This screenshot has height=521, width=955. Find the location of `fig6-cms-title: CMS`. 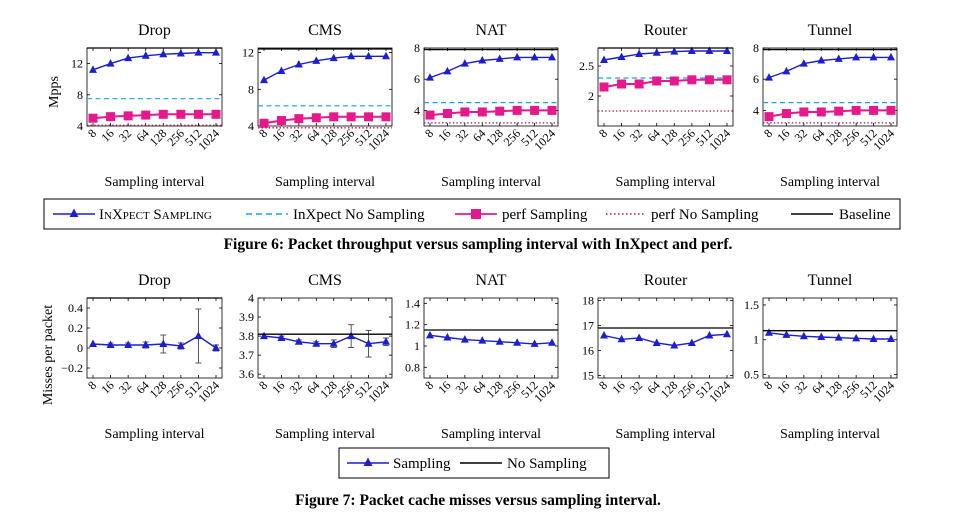

fig6-cms-title: CMS is located at coordinates (325, 30).